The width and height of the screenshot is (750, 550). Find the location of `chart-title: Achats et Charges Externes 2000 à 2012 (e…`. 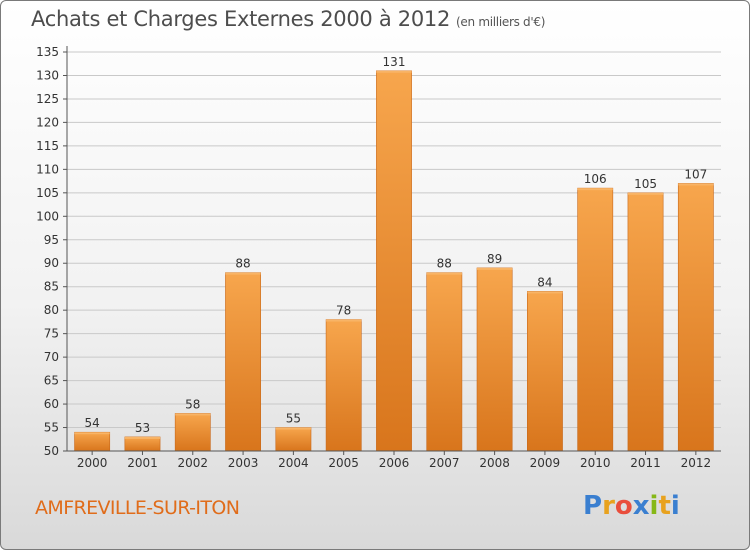

chart-title: Achats et Charges Externes 2000 à 2012 (e… is located at coordinates (288, 19).